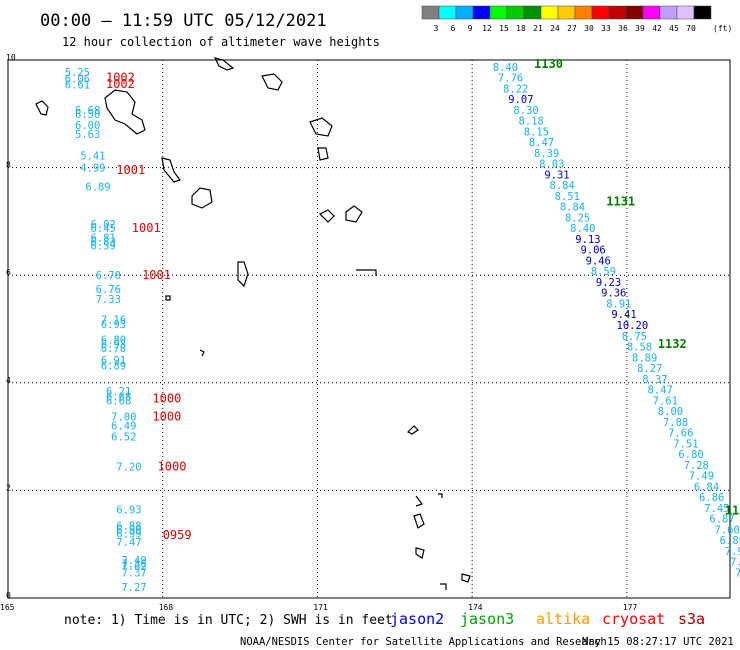 This screenshot has height=650, width=740. I want to click on legend-label: 27, so click(572, 28).